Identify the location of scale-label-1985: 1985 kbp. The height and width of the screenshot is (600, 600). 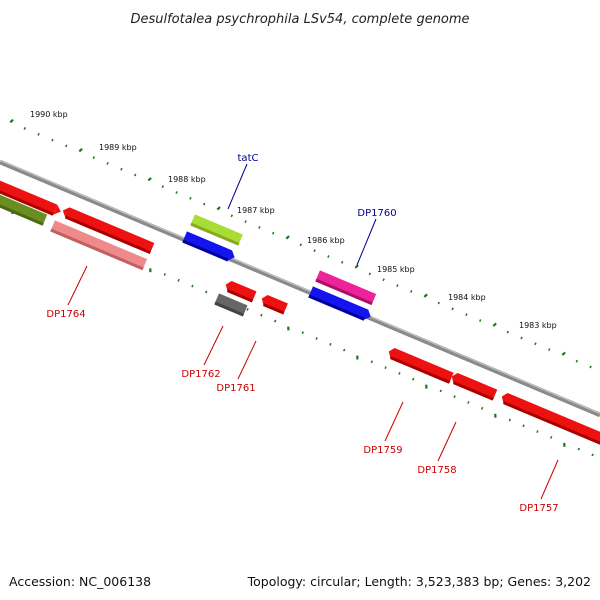
(396, 269).